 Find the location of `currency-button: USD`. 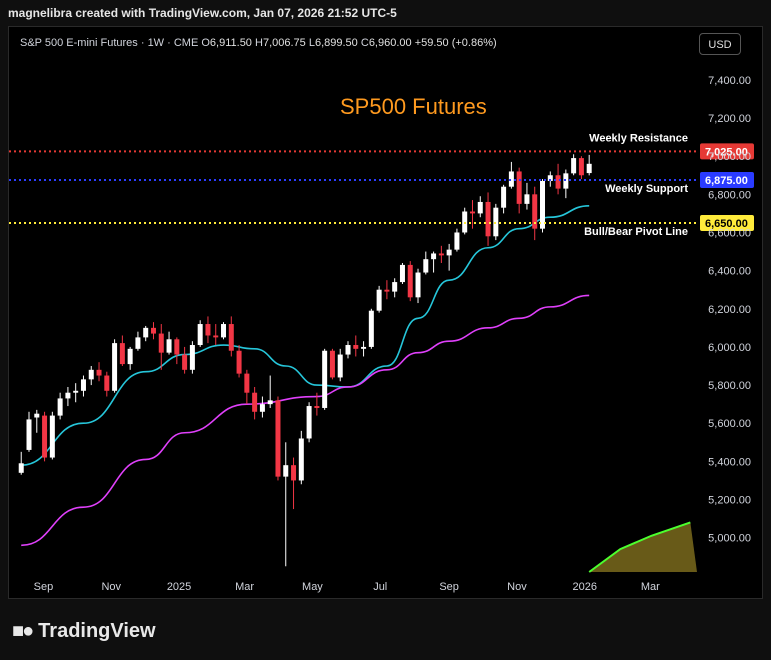

currency-button: USD is located at coordinates (720, 44).